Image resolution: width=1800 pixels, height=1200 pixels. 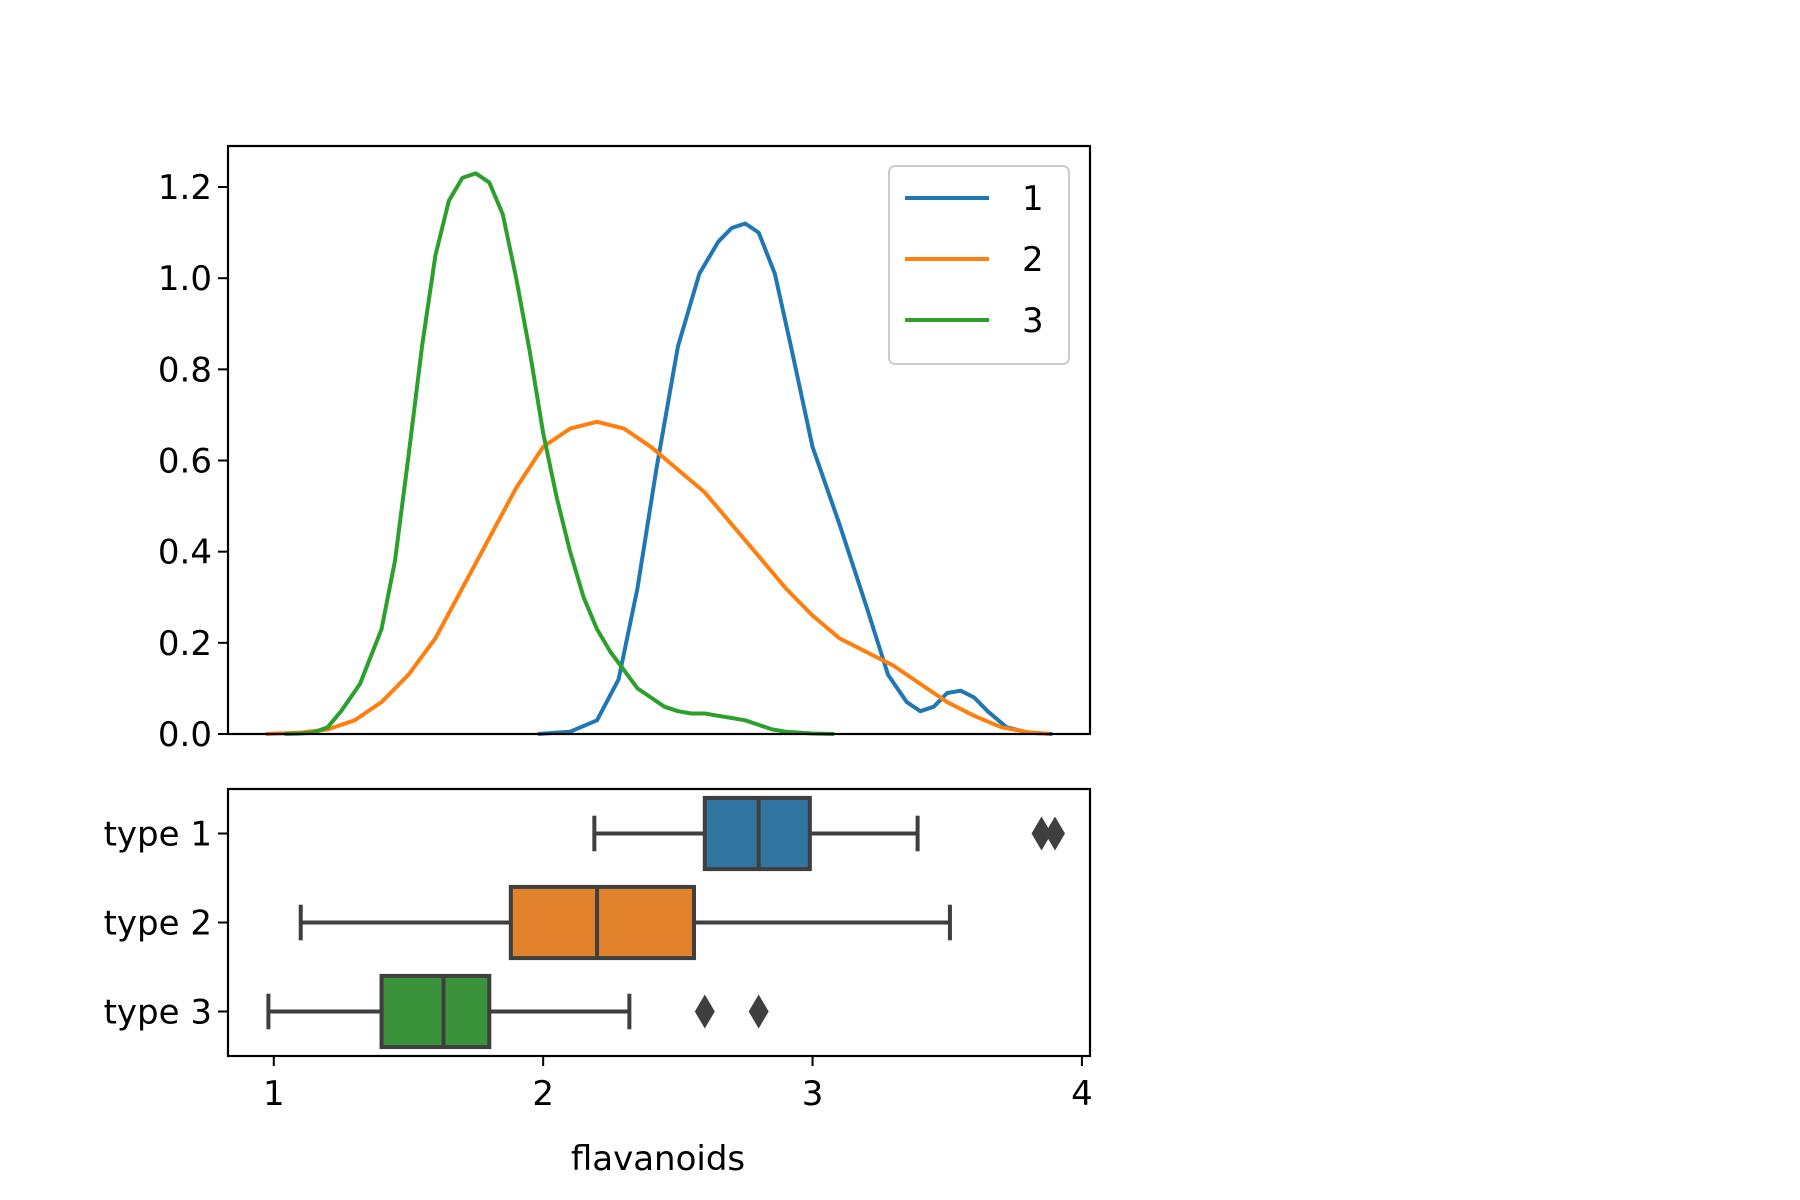 What do you see at coordinates (158, 1013) in the screenshot?
I see `category-tick-label: type 3` at bounding box center [158, 1013].